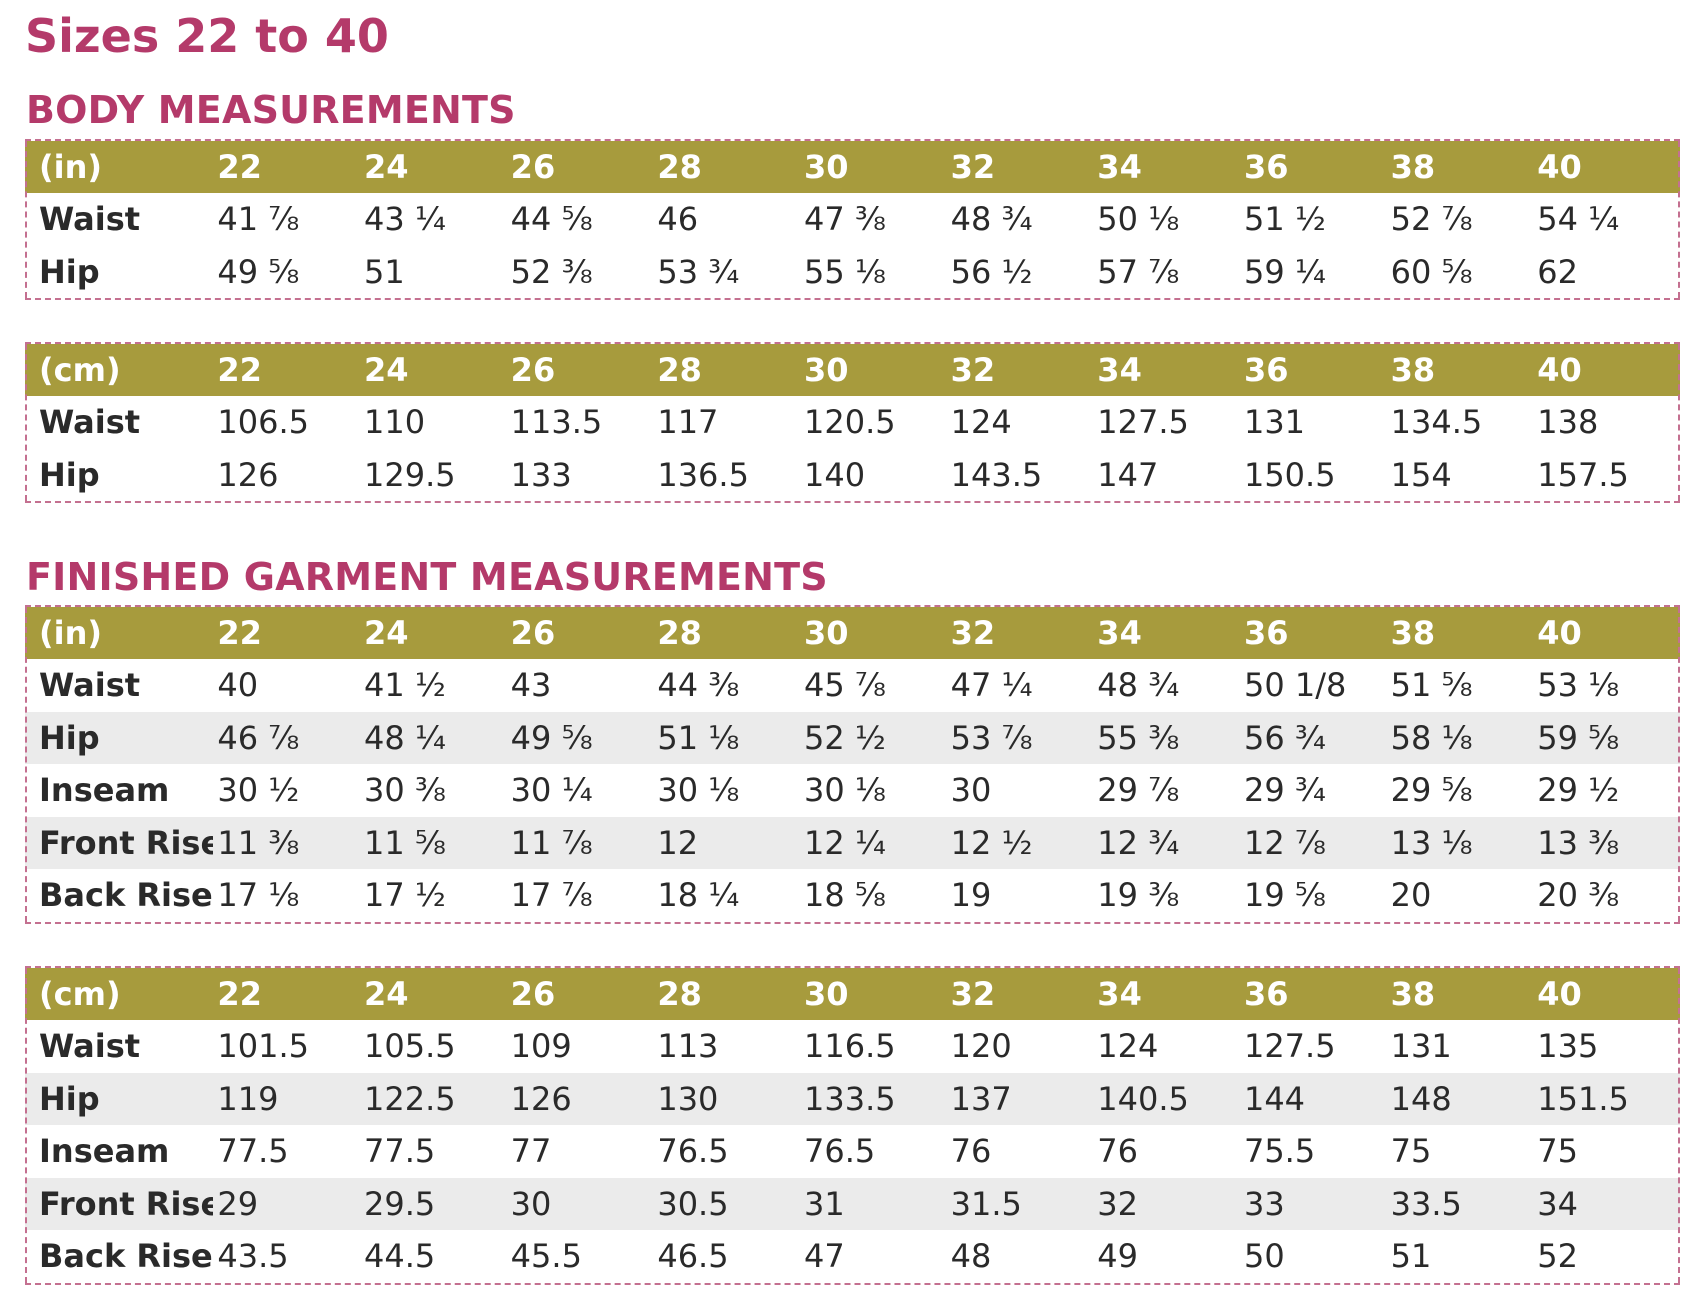 The image size is (1704, 1300). I want to click on measurement-value: 43.5, so click(253, 1256).